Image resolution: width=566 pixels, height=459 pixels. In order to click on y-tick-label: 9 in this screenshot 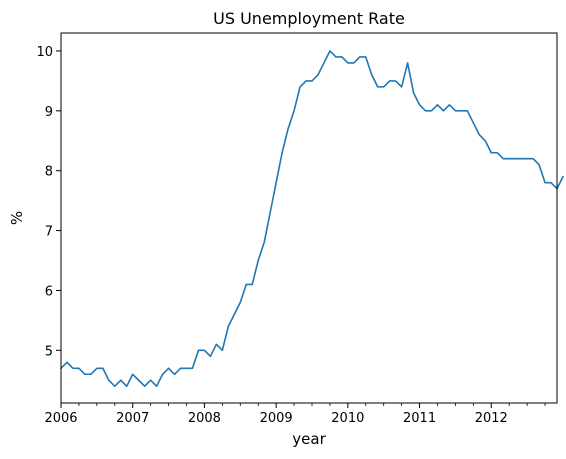, I will do `click(49, 112)`.